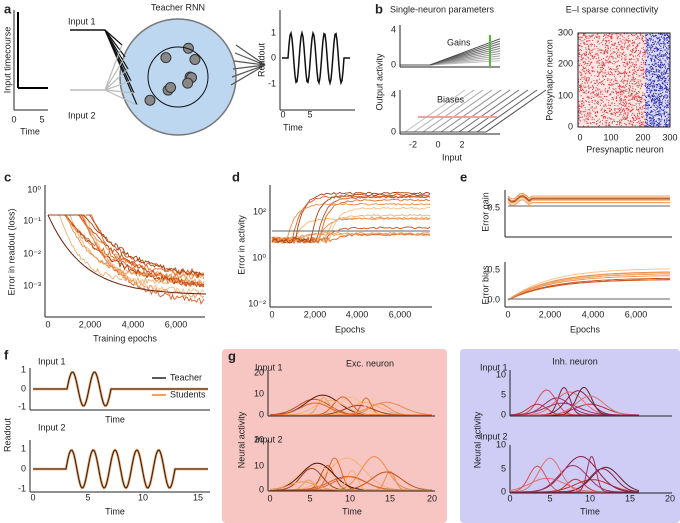  Describe the element at coordinates (259, 211) in the screenshot. I see `text-label: 10²` at that location.